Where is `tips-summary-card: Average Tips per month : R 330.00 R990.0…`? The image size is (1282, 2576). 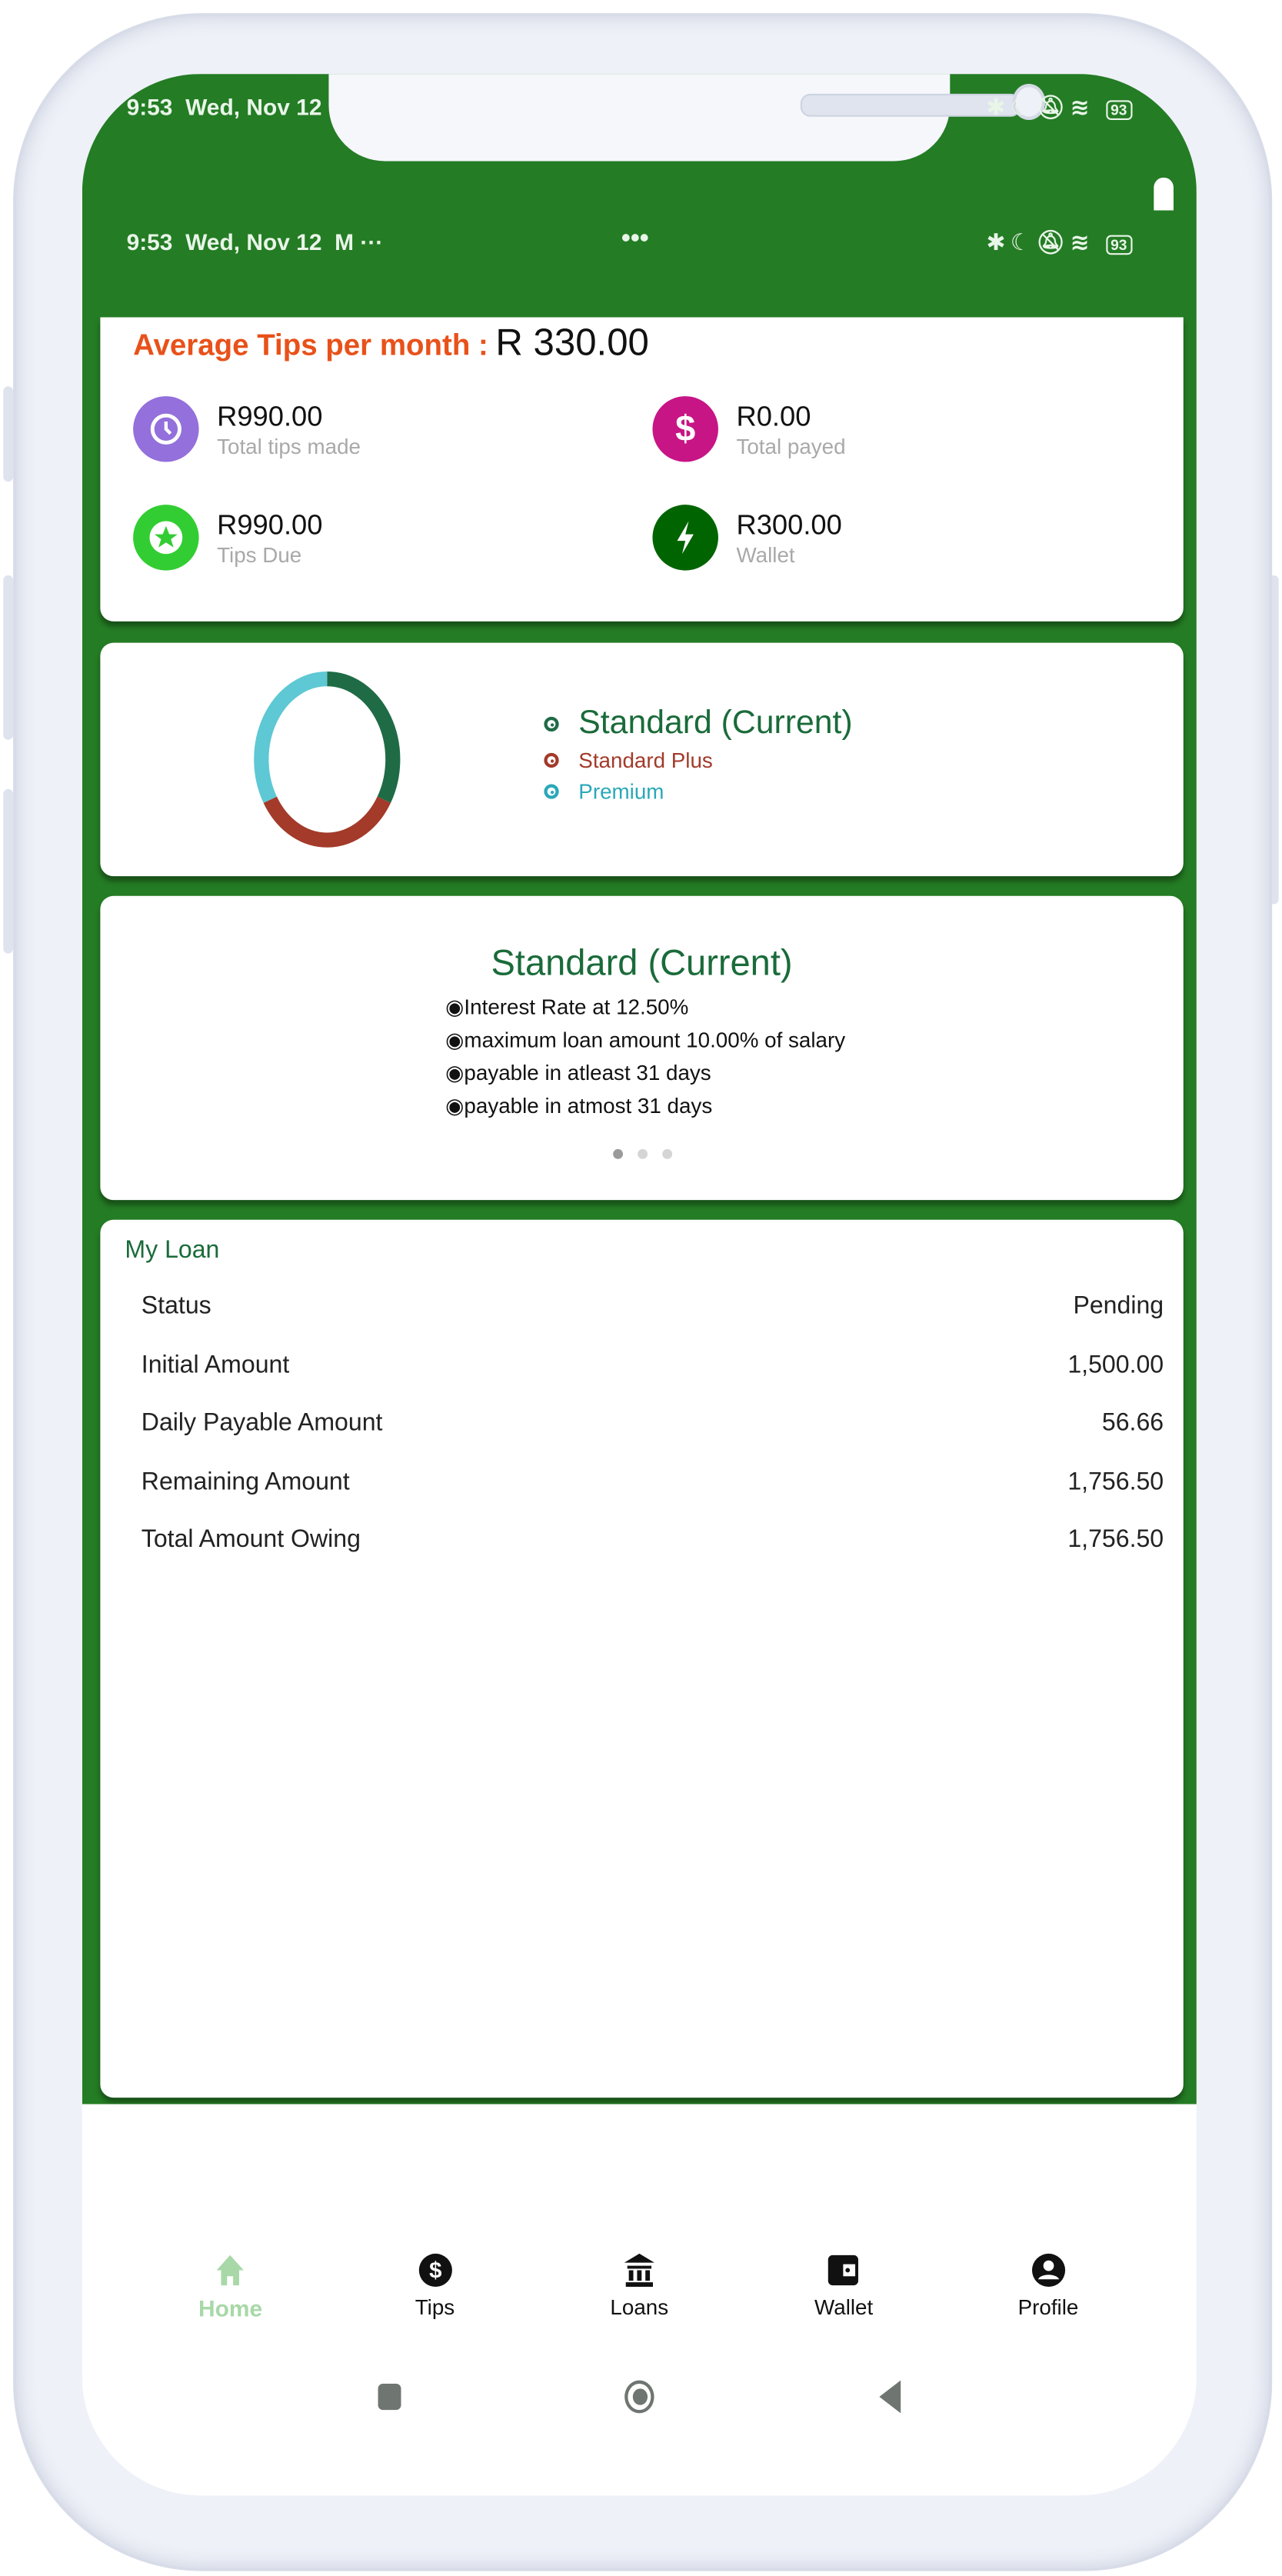
tips-summary-card: Average Tips per month : R 330.00 R990.0… is located at coordinates (642, 469).